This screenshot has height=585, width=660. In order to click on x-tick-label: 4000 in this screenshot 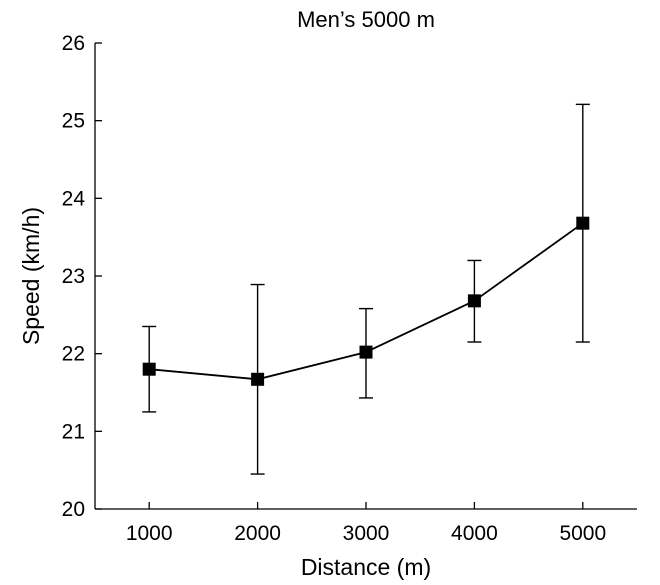, I will do `click(474, 533)`.